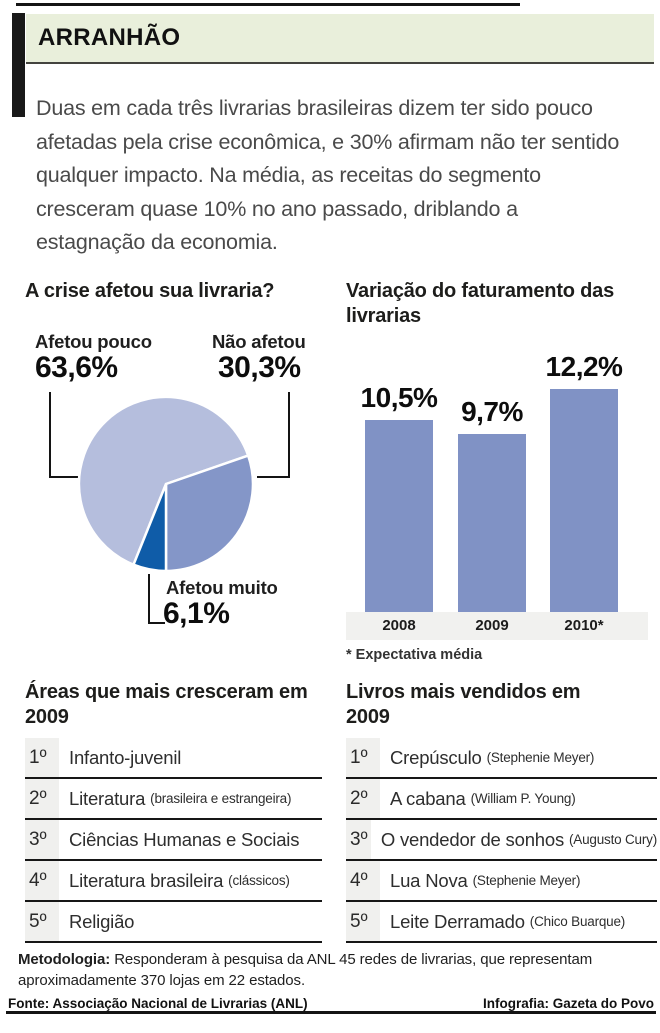 This screenshot has width=660, height=1033. I want to click on bar-chart-title: Variação do faturamento das livrarias, so click(480, 303).